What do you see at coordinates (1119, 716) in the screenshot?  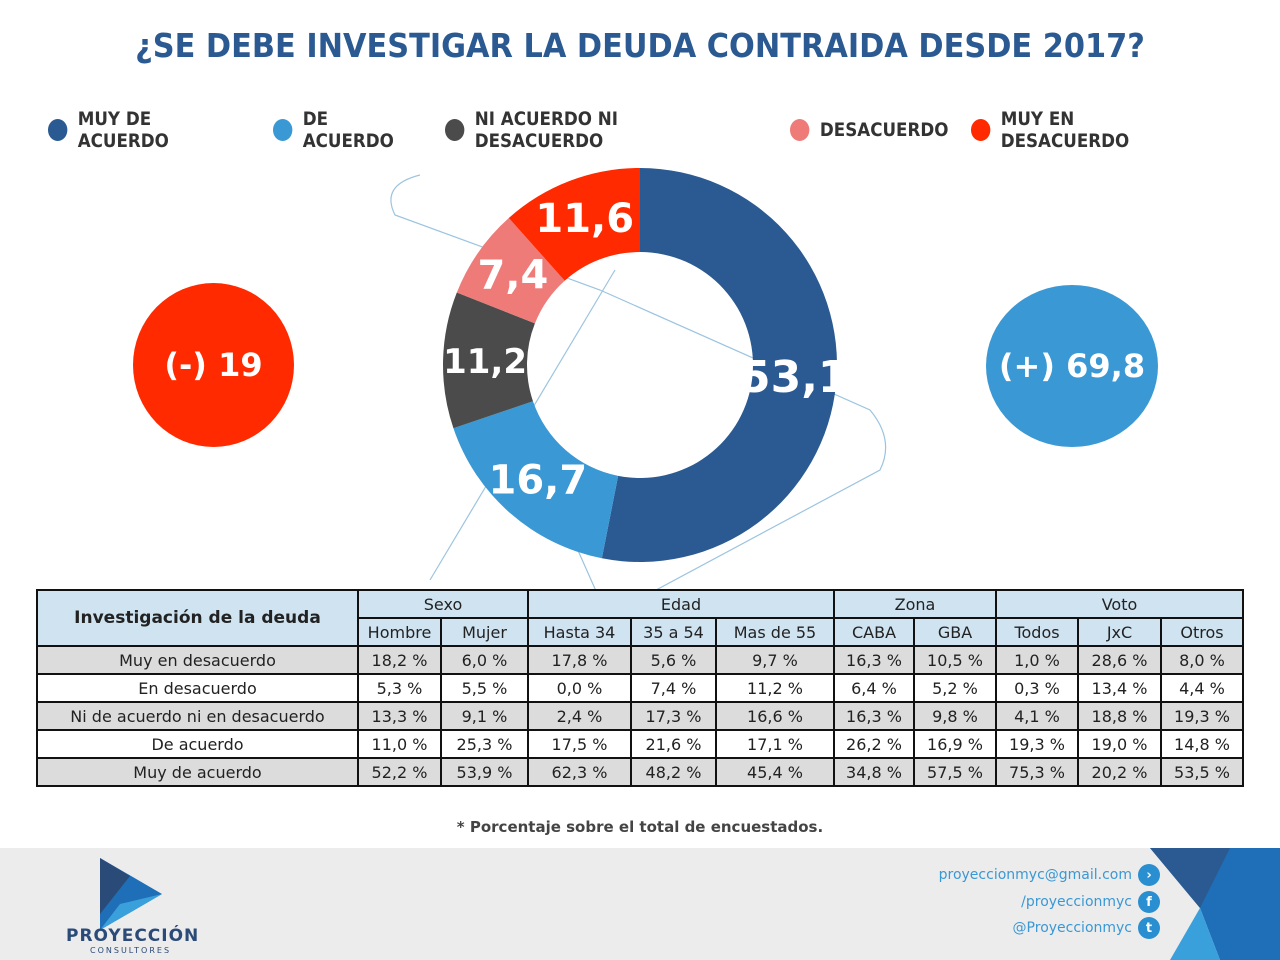 I see `table-cell: 18,8 %` at bounding box center [1119, 716].